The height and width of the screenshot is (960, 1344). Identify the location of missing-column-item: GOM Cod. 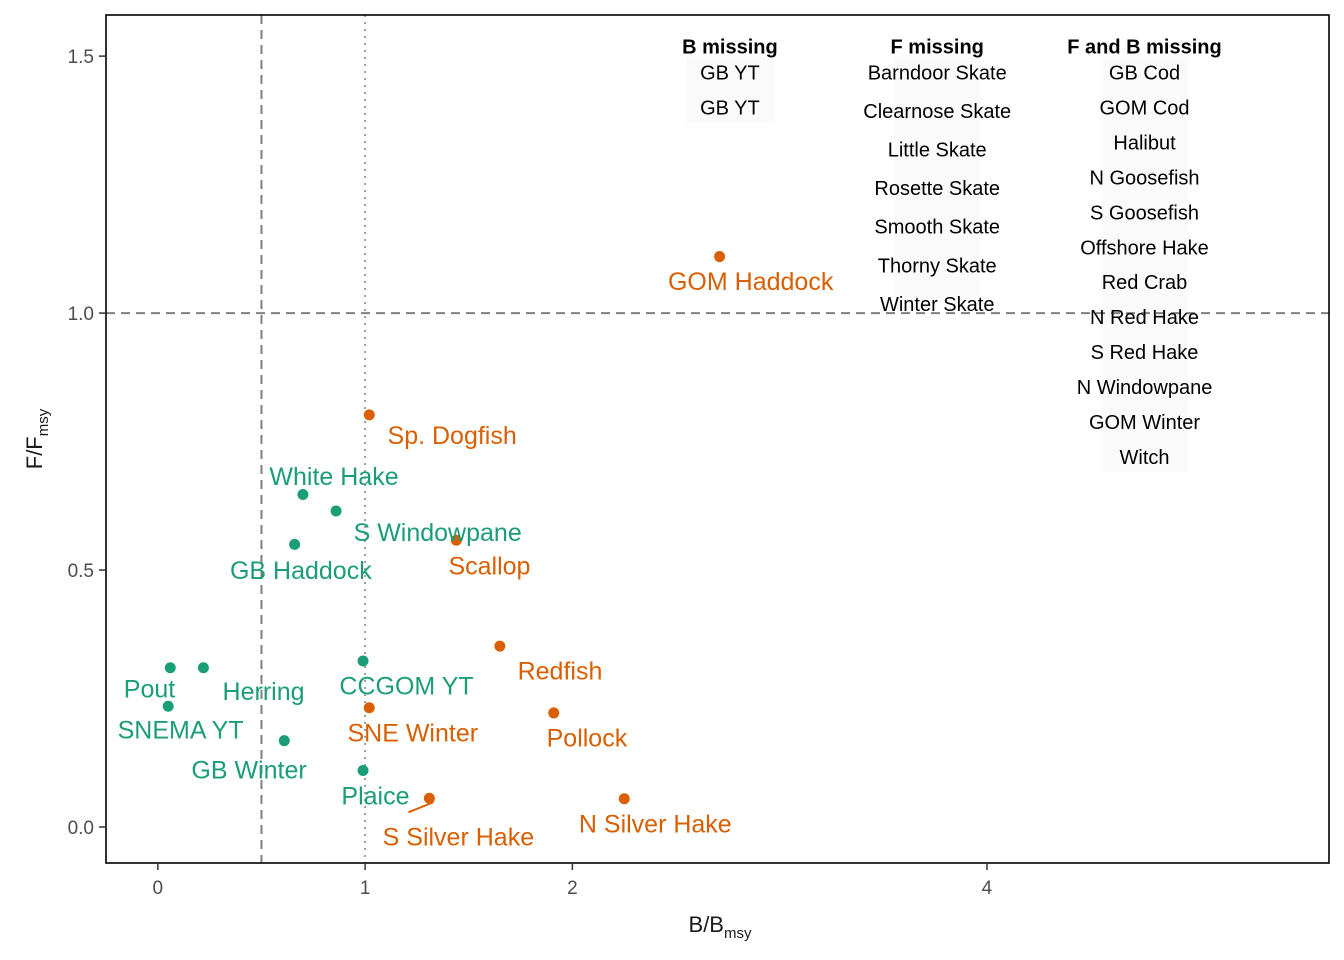
(1144, 109).